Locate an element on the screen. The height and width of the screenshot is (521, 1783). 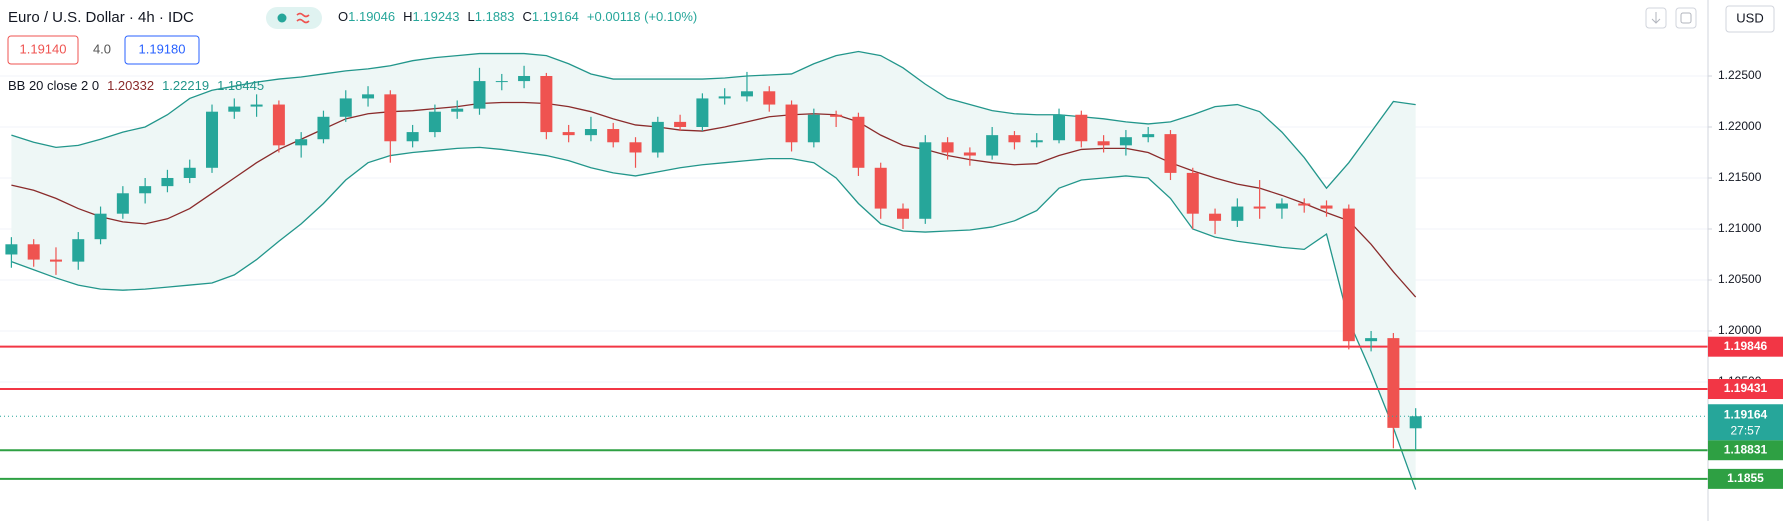
level-label: 1.18831 is located at coordinates (1746, 449).